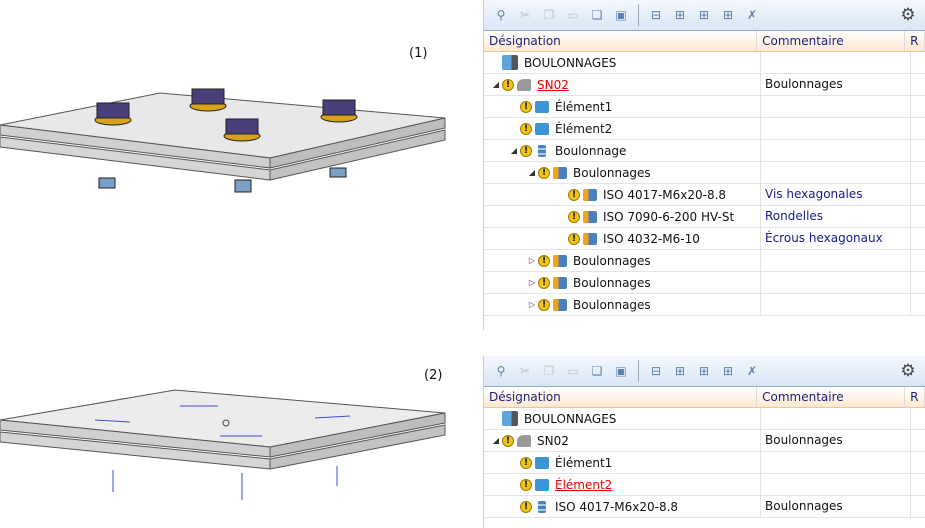  I want to click on tree-row: ! ISO 4017-M6x20-8.8 Boulonnages, so click(704, 507).